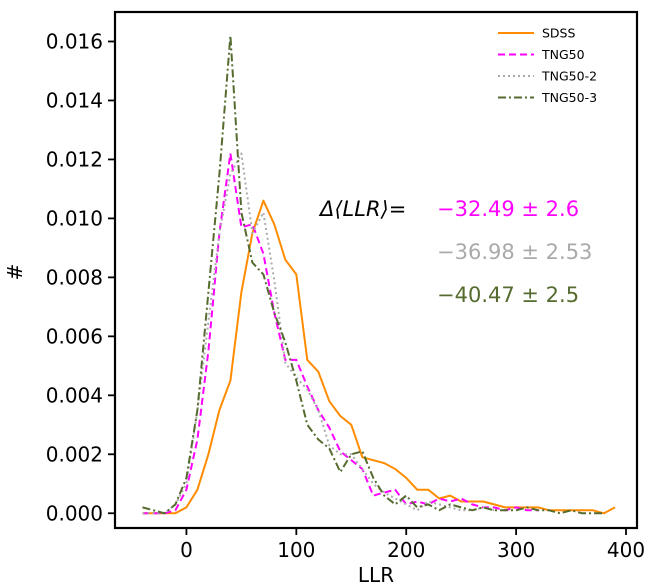  What do you see at coordinates (626, 550) in the screenshot?
I see `x-tick-label: 400` at bounding box center [626, 550].